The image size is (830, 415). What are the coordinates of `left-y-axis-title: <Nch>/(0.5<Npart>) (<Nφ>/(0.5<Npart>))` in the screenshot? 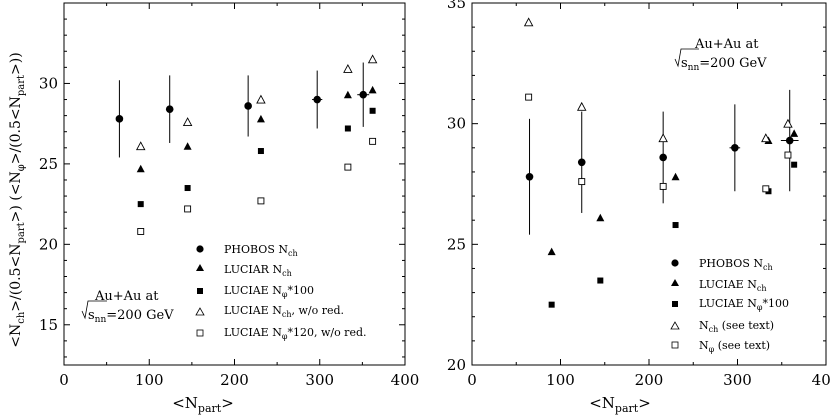 It's located at (17, 199).